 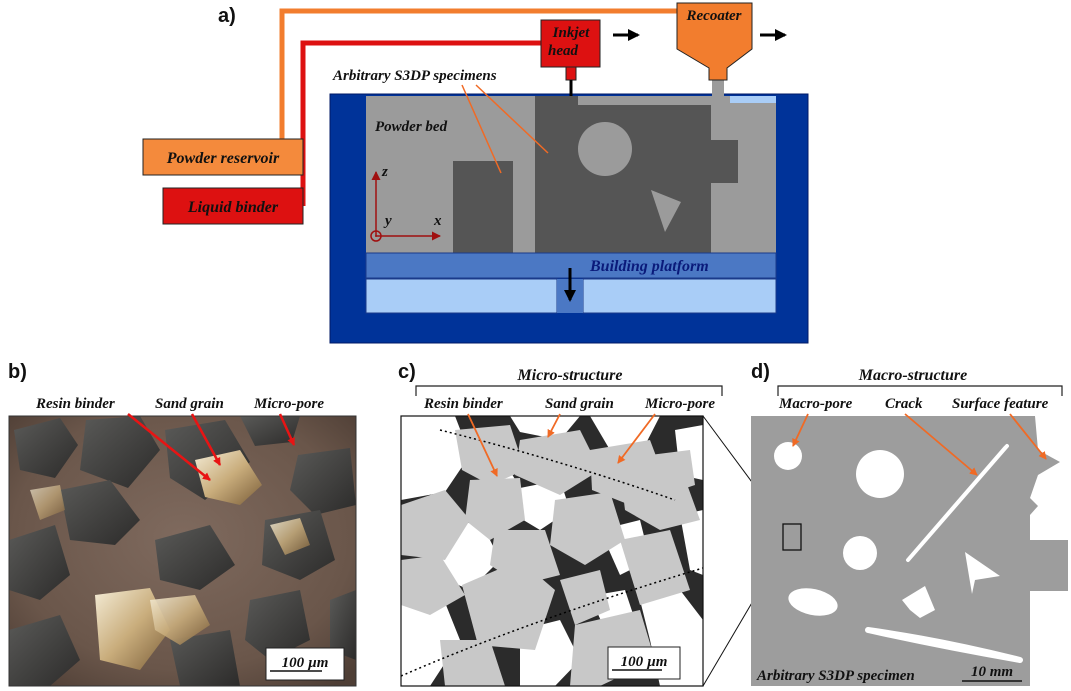 I want to click on axis-y-origin, so click(x=376, y=236).